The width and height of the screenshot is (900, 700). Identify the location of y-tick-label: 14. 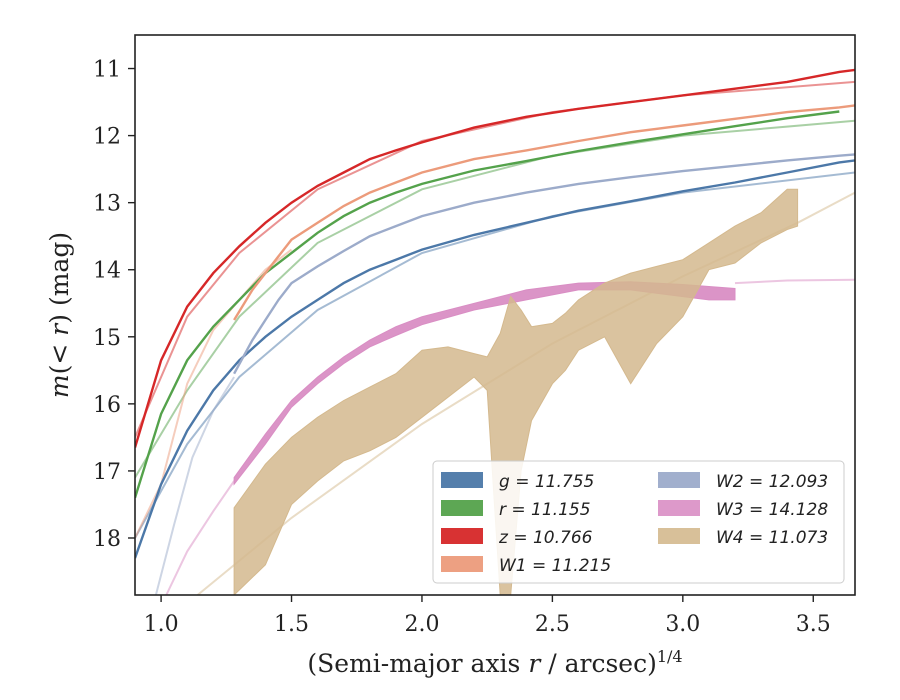
(107, 271).